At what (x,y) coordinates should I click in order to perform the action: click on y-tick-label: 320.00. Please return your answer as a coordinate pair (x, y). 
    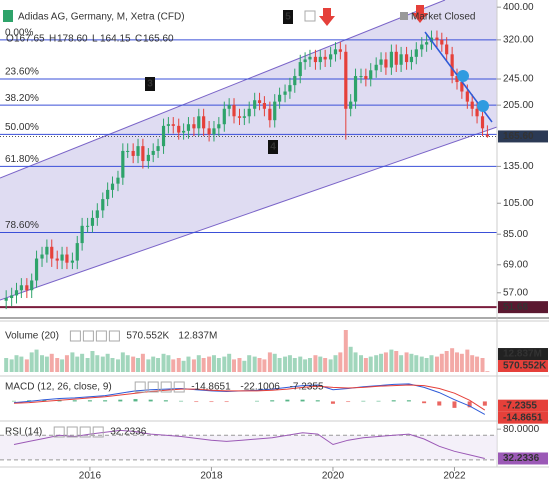
    Looking at the image, I should click on (518, 40).